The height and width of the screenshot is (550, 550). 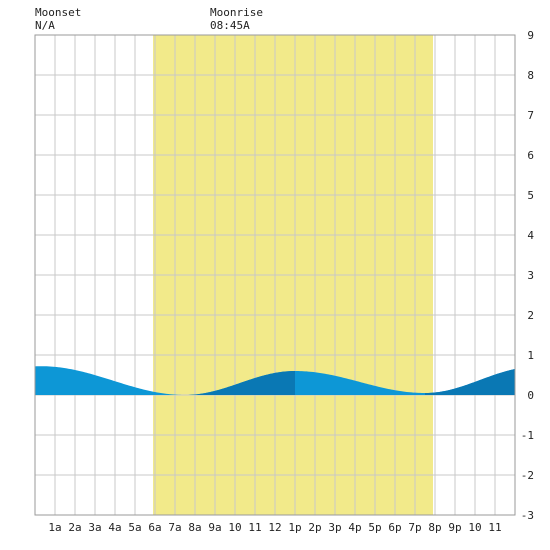 What do you see at coordinates (134, 527) in the screenshot?
I see `x-tick-label: 5a` at bounding box center [134, 527].